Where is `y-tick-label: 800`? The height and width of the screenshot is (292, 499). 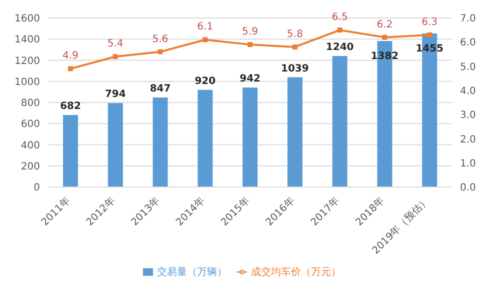 y-tick-label: 800 is located at coordinates (30, 104).